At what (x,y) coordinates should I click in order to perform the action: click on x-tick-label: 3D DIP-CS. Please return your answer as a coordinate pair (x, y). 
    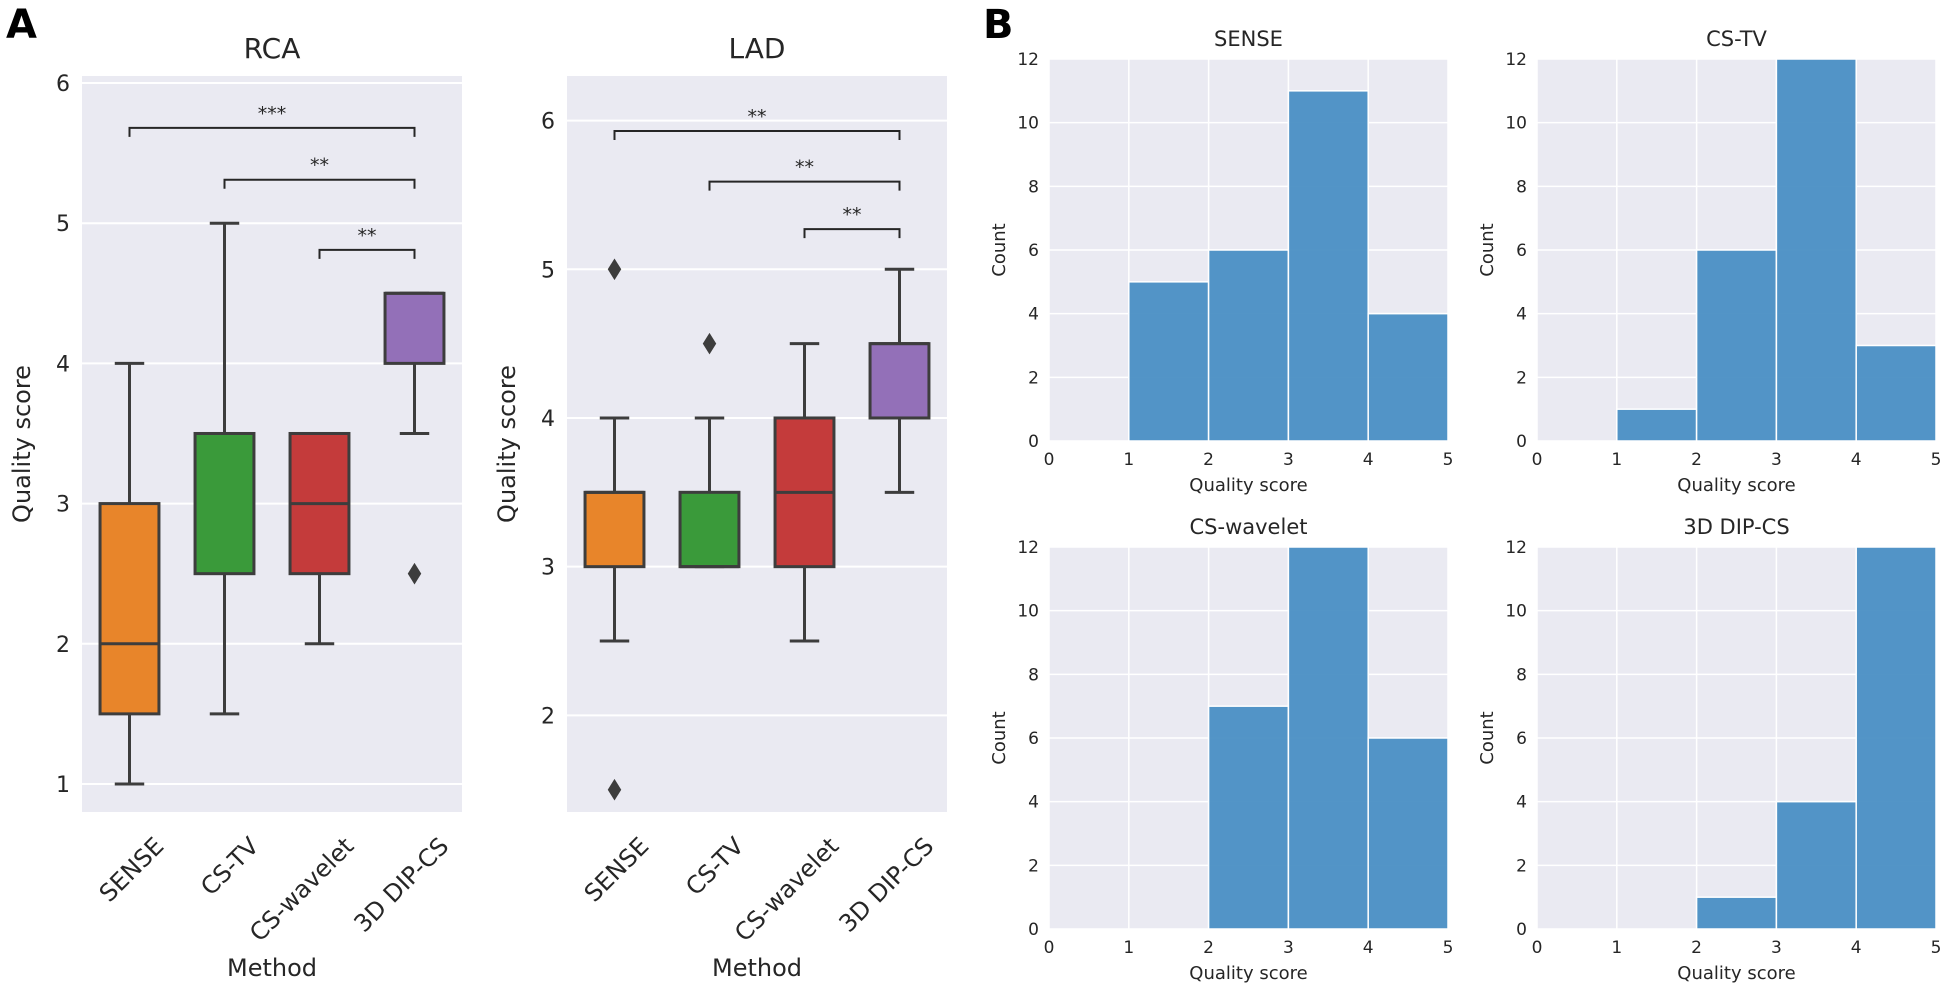
    Looking at the image, I should click on (402, 885).